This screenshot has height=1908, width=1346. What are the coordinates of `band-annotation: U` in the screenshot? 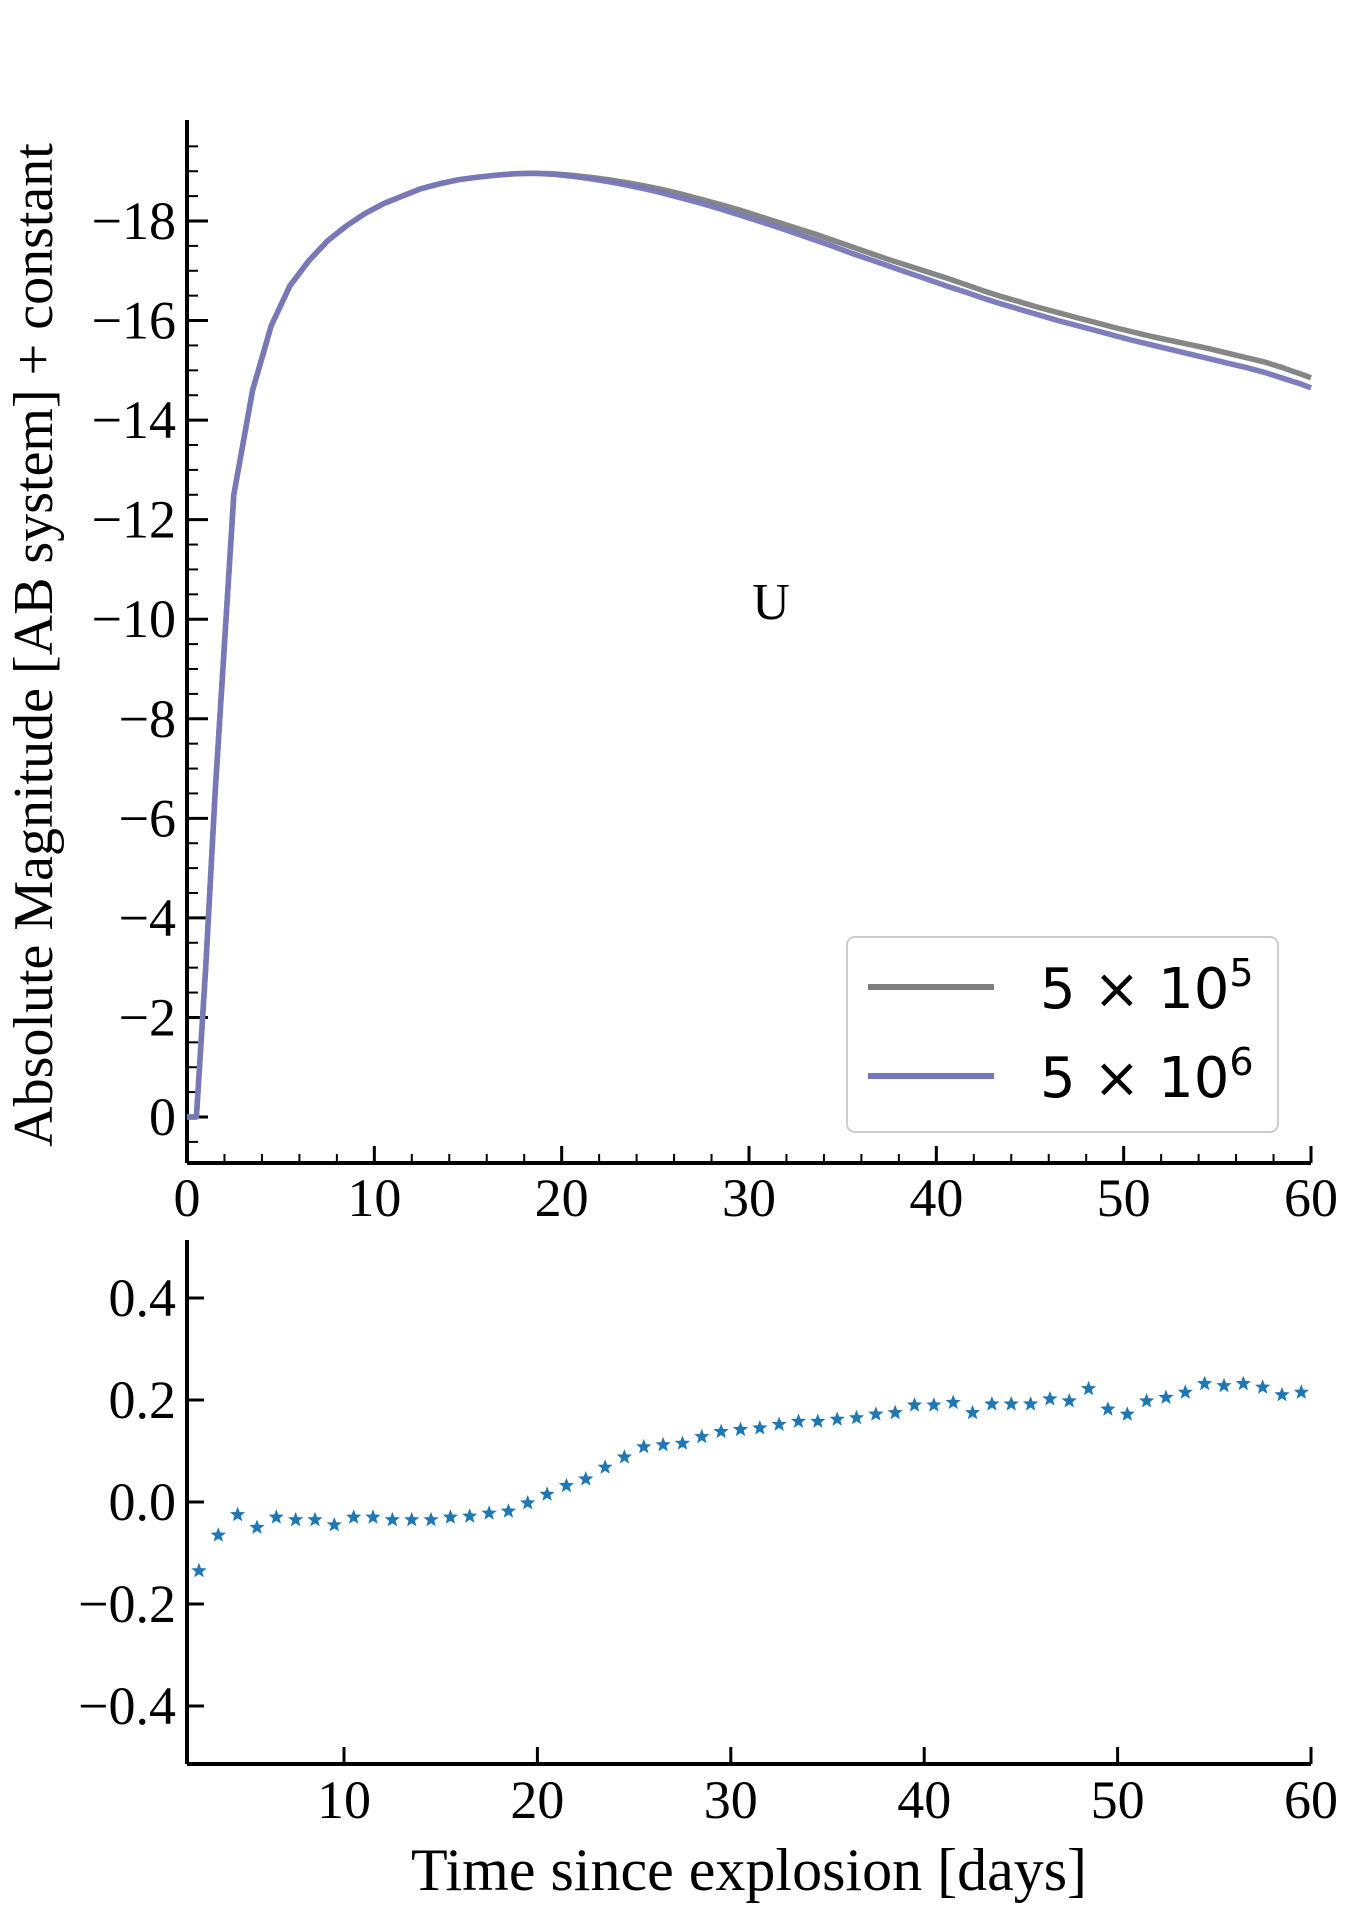 It's located at (771, 602).